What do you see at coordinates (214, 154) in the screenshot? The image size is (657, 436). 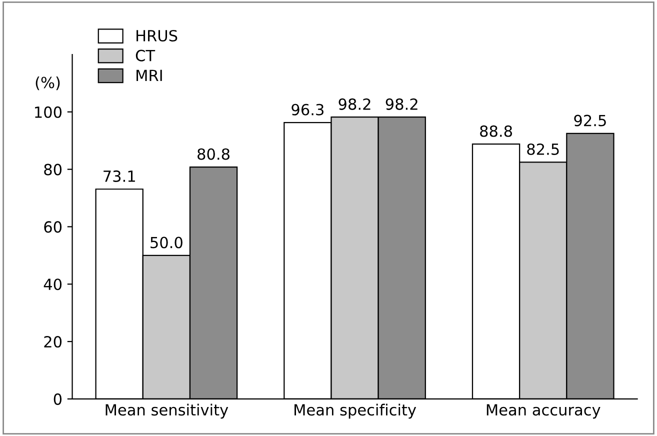 I see `text: 80.8` at bounding box center [214, 154].